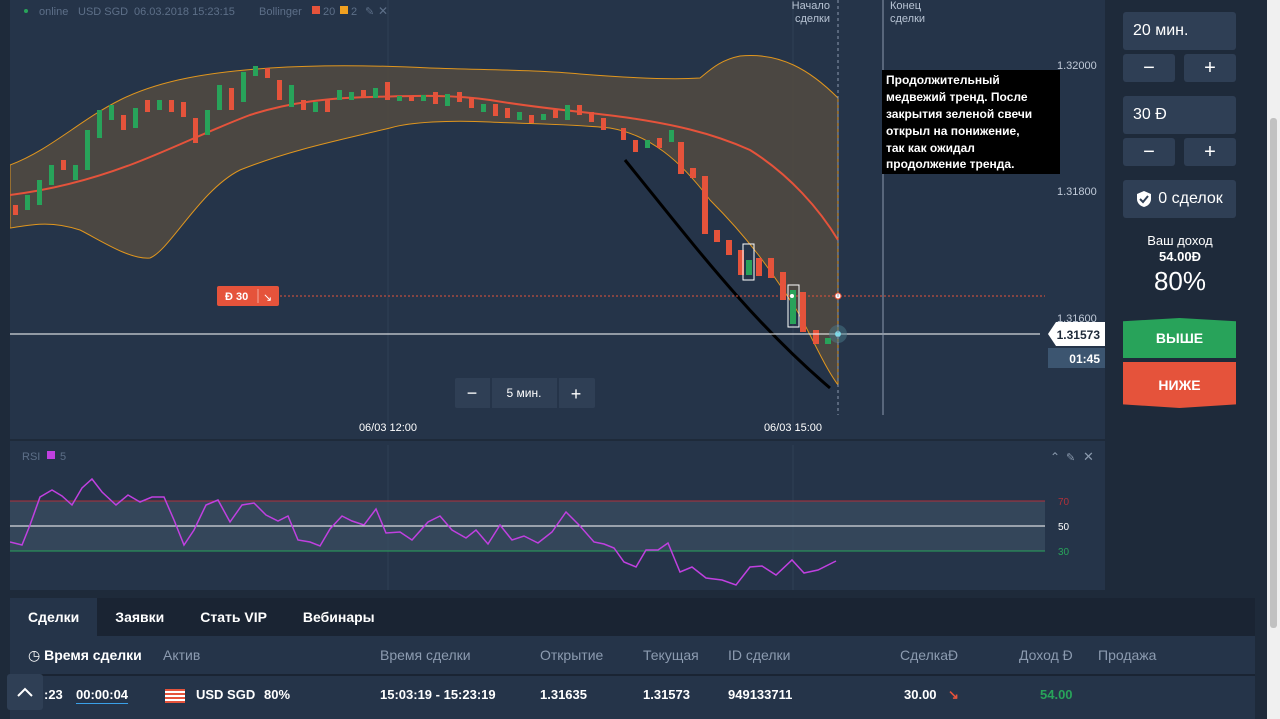  I want to click on rsi-period: 5, so click(63, 457).